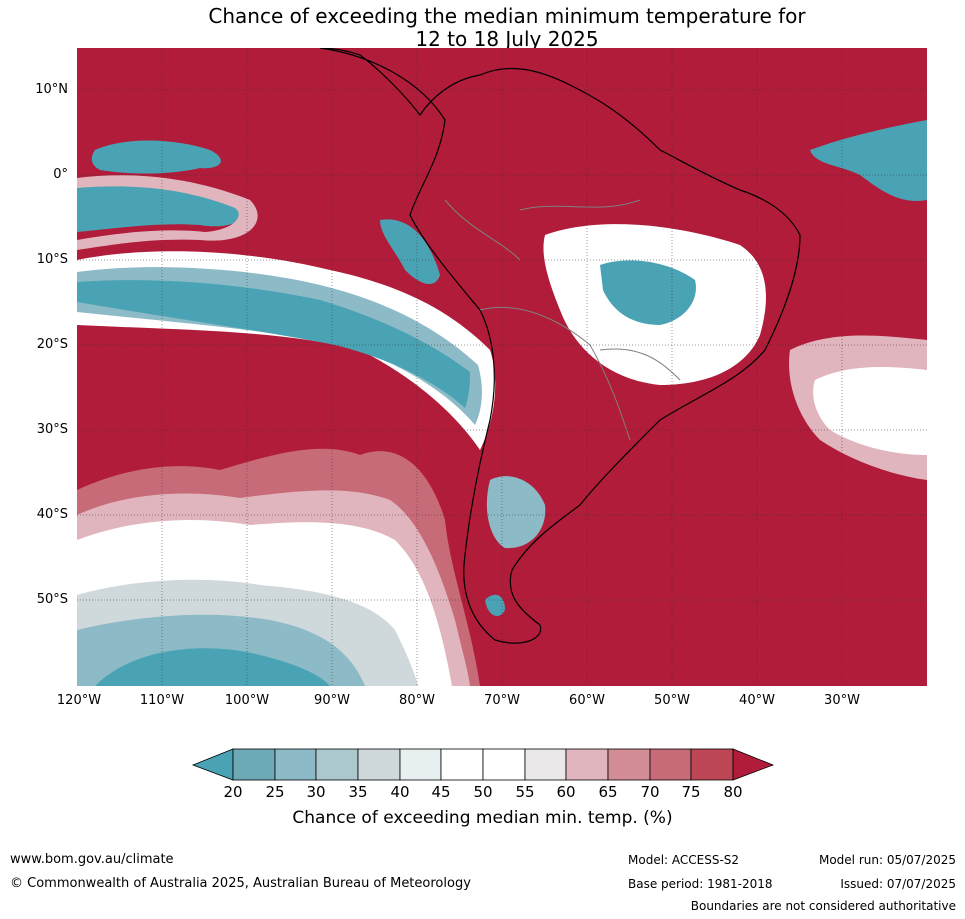 The width and height of the screenshot is (965, 919). I want to click on colorbar-tick-75: 75, so click(691, 792).